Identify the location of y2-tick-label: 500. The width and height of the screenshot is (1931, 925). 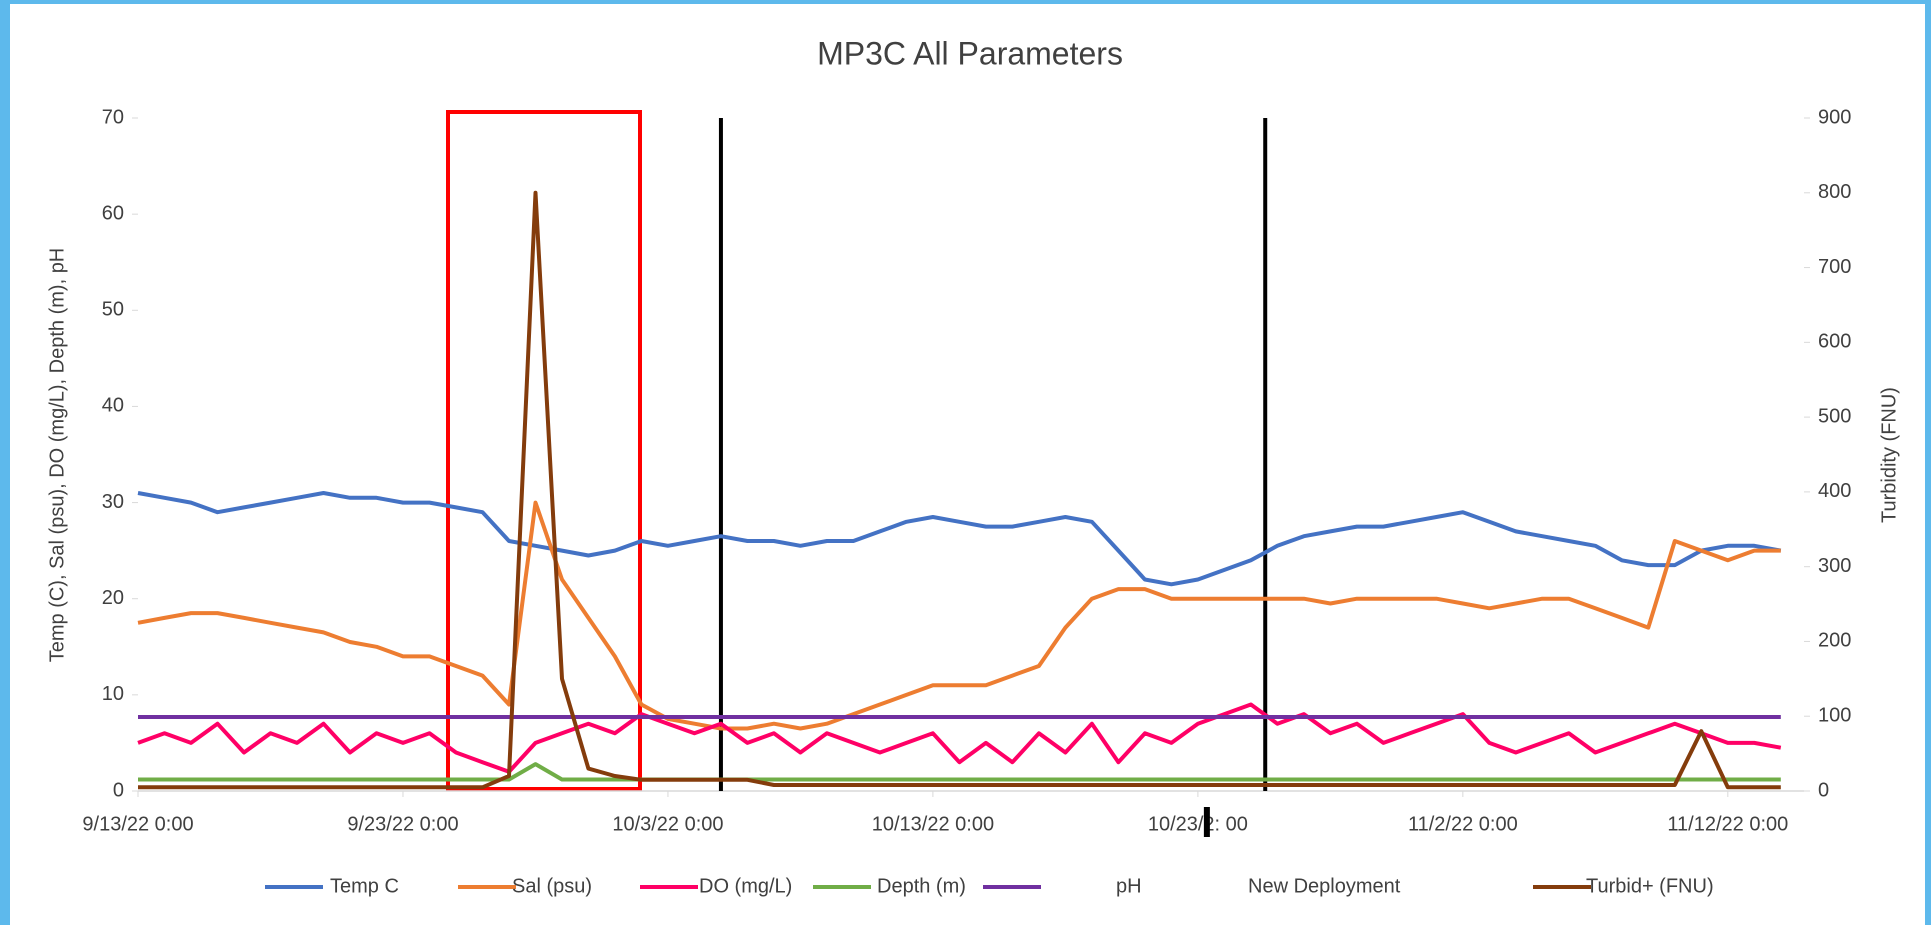
(1834, 416).